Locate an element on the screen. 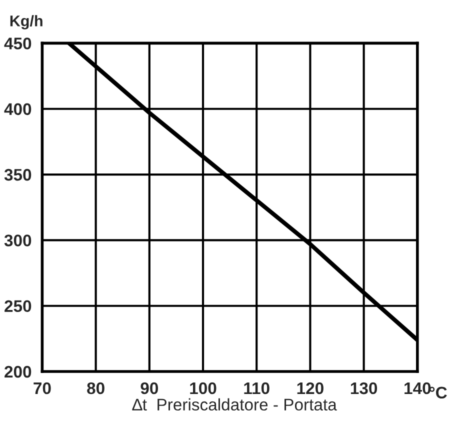  x-tick-label: 140 is located at coordinates (417, 388).